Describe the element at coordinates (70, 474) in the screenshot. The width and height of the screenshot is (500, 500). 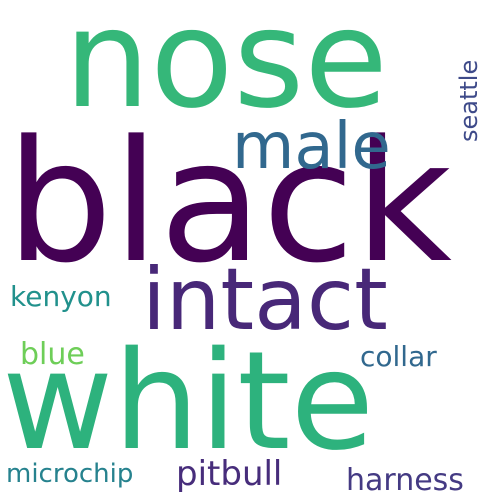
I see `word-microchip: microchip` at that location.